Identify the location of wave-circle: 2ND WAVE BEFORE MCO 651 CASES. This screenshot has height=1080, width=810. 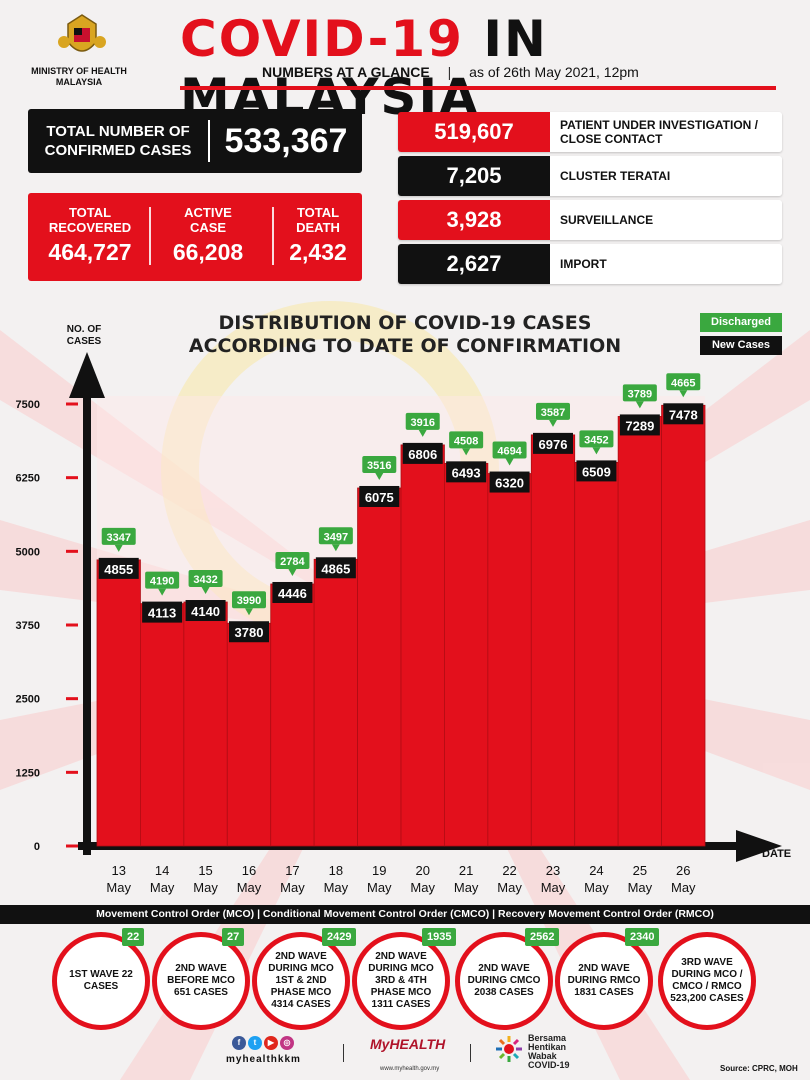
(201, 981).